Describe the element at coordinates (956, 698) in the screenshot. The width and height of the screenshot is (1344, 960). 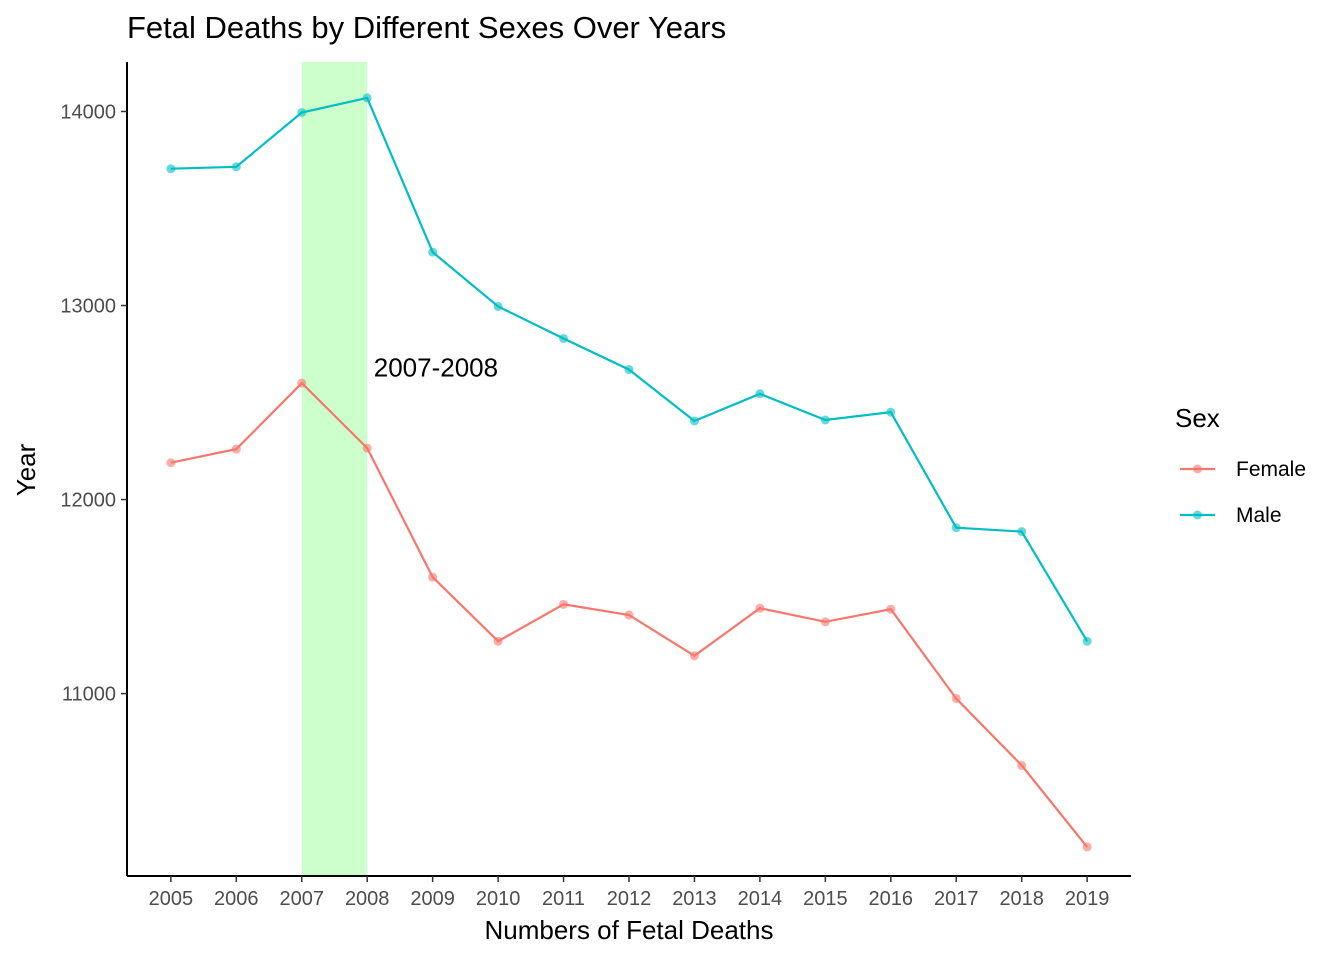
I see `point-female-2017` at that location.